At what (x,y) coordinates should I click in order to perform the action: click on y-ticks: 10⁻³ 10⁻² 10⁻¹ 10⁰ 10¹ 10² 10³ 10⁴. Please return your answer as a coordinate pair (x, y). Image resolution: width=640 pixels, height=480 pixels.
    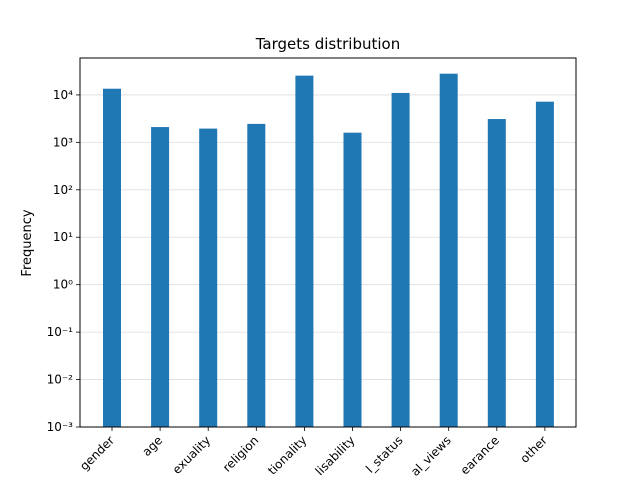
    Looking at the image, I should click on (63, 261).